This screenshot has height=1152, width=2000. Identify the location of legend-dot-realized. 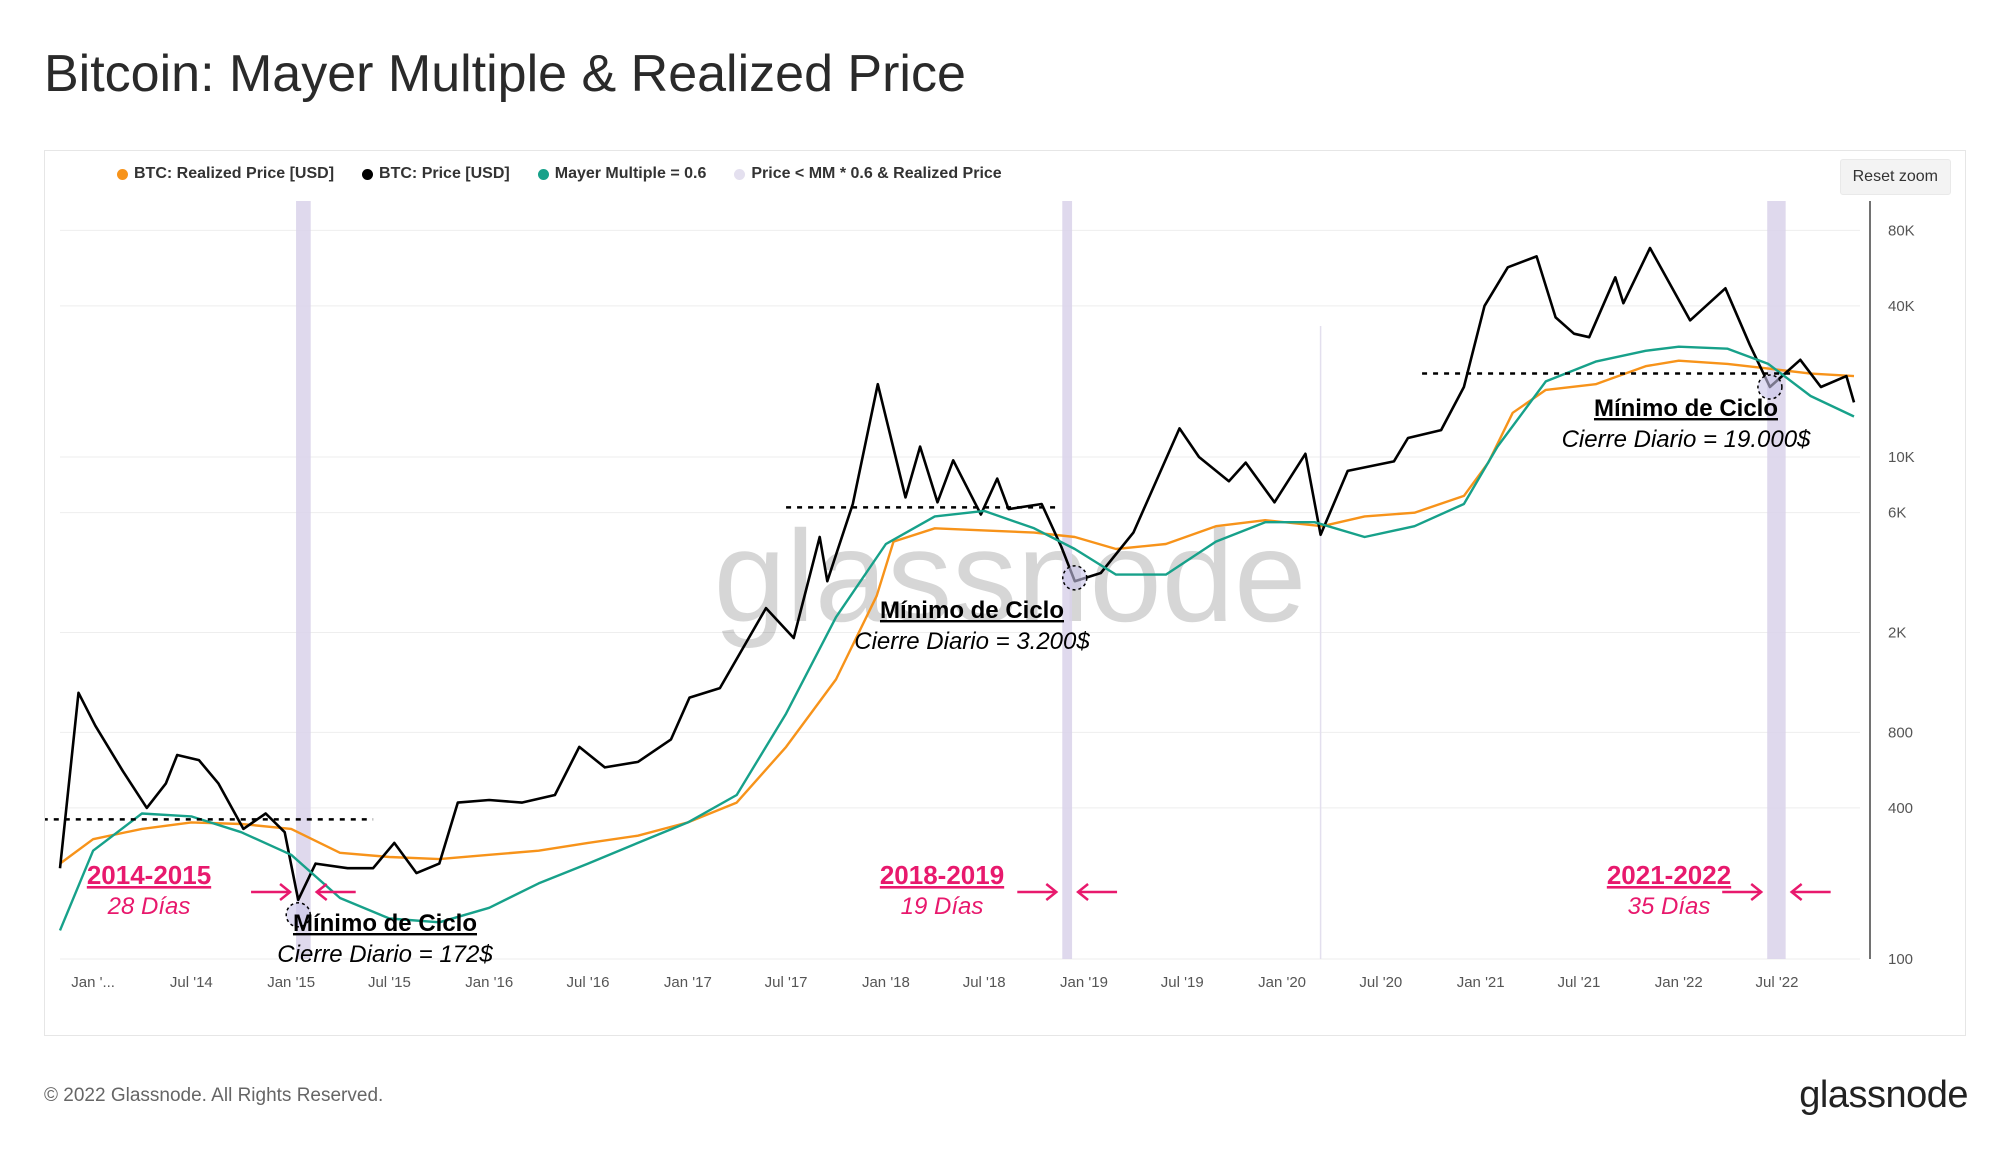
(122, 174).